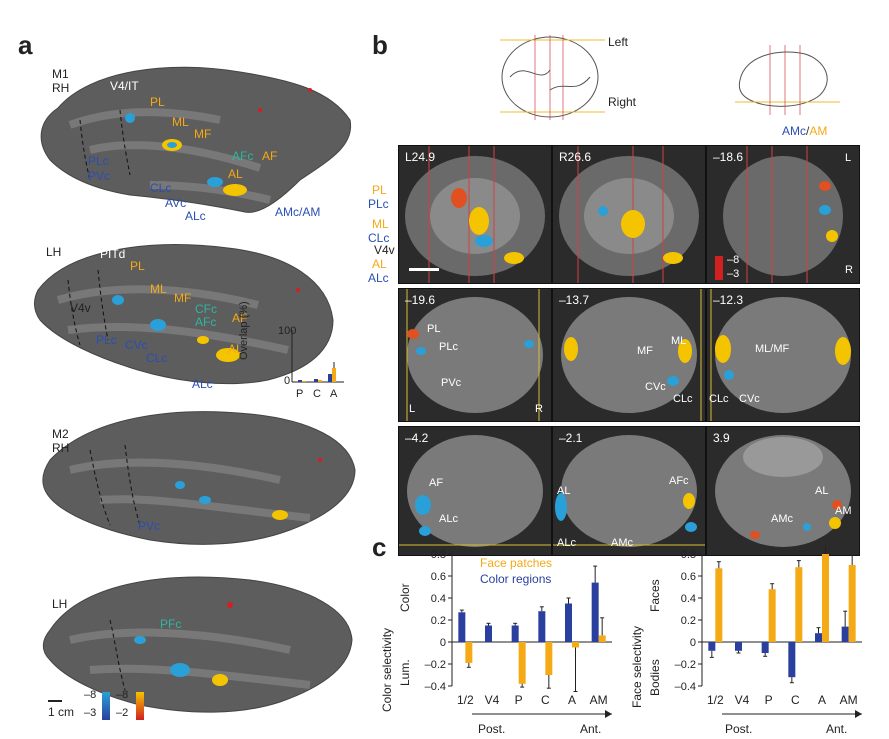  Describe the element at coordinates (202, 384) in the screenshot. I see `label-alc-2: ALc` at that location.